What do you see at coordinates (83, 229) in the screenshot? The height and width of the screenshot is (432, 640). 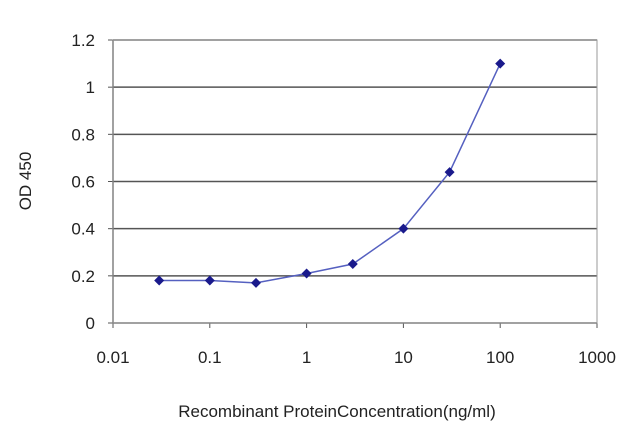 I see `y-tick-label: 0.4` at bounding box center [83, 229].